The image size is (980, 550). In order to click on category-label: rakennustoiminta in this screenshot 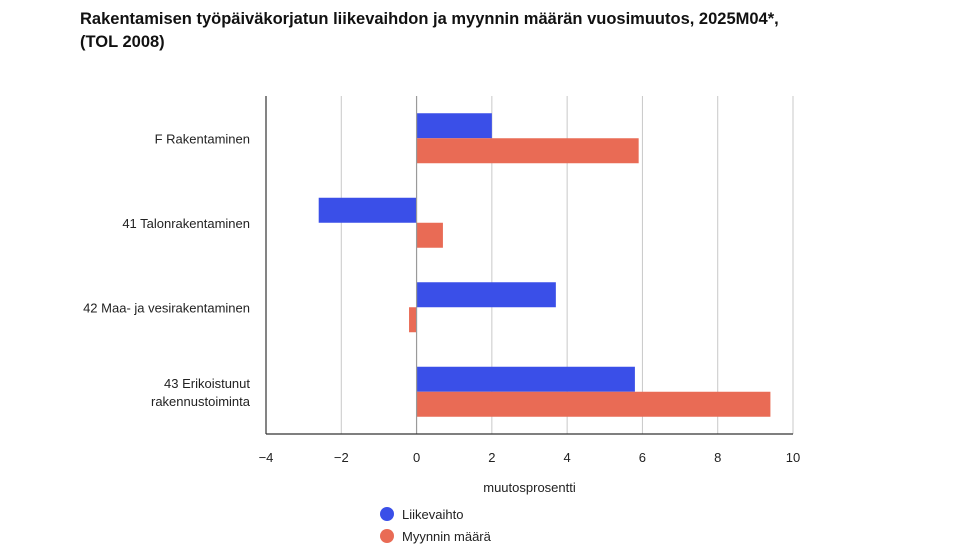, I will do `click(201, 401)`.